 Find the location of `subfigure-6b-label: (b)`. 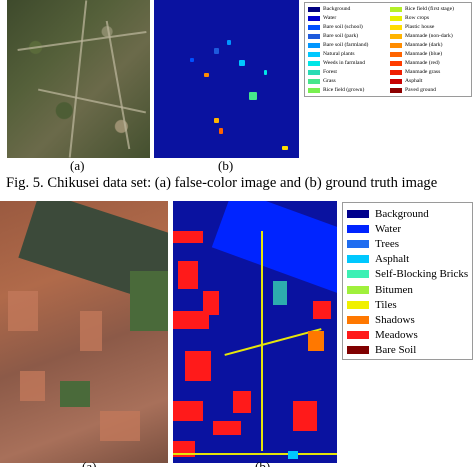

subfigure-6b-label: (b) is located at coordinates (263, 463).